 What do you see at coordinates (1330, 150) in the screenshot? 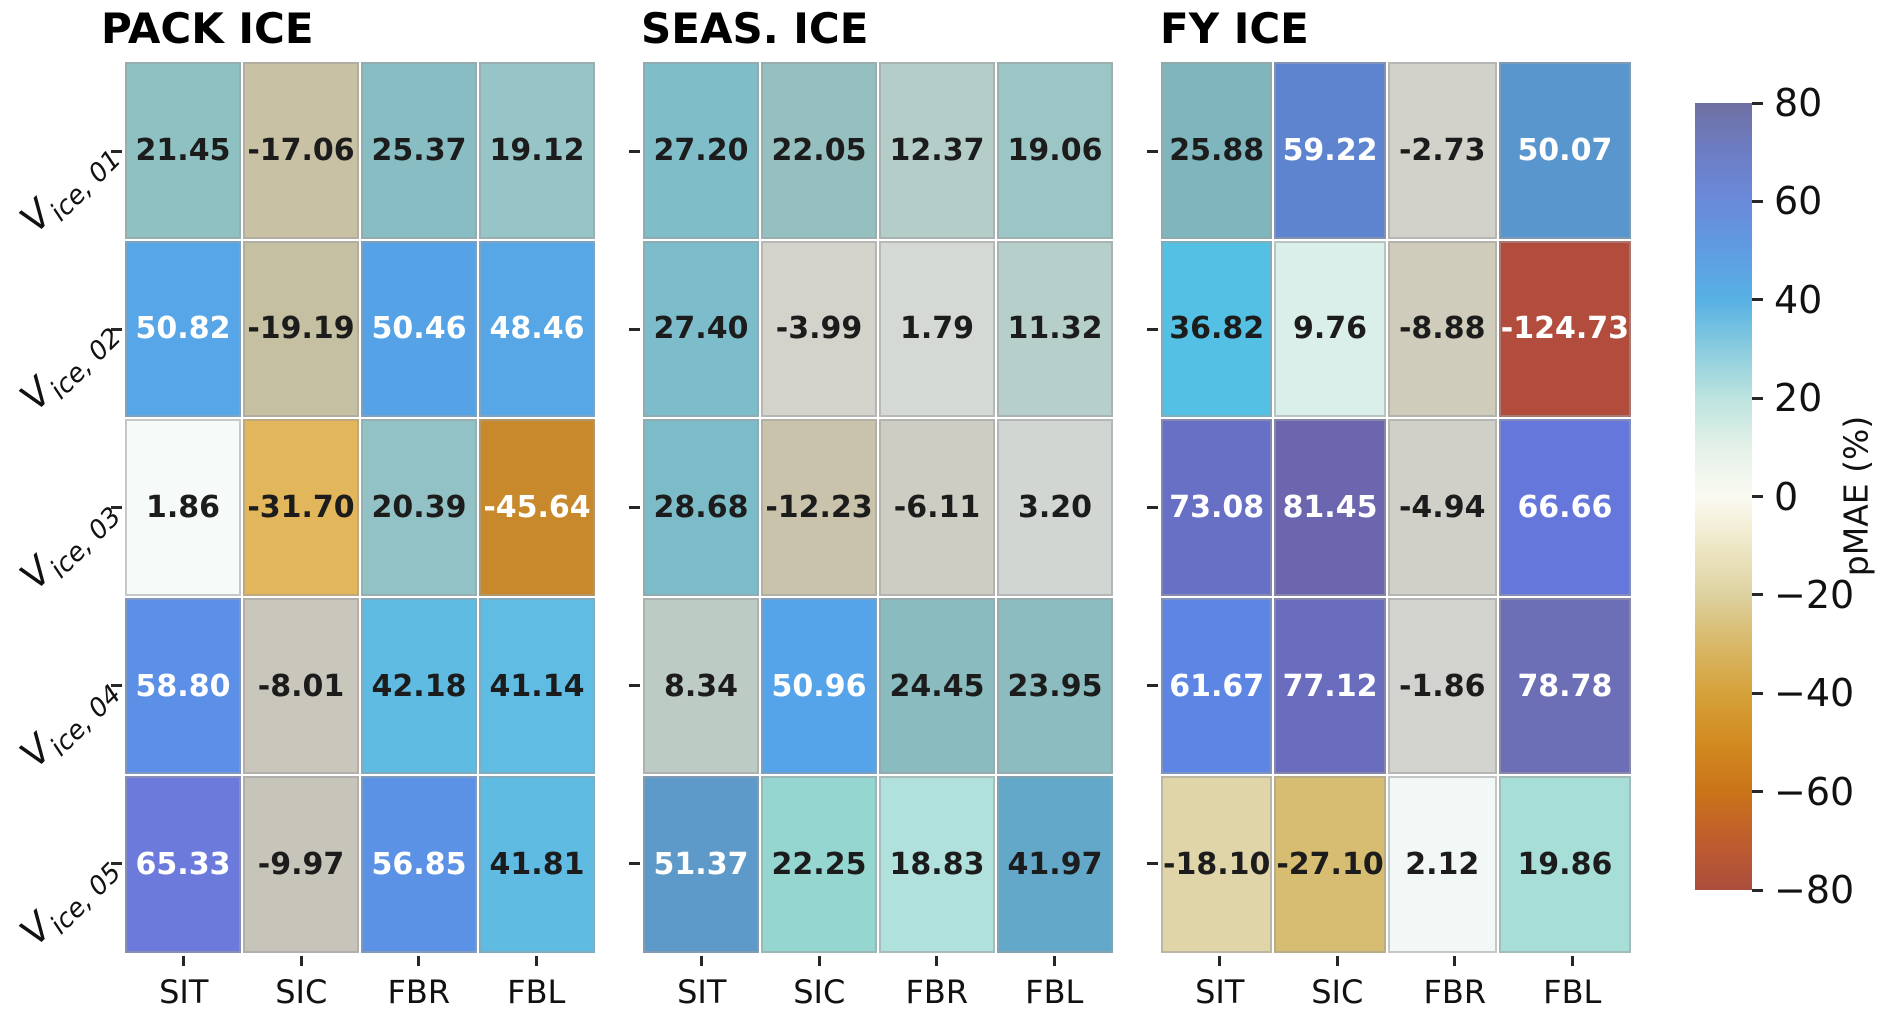
I see `heatmap-cell: 59.22` at bounding box center [1330, 150].